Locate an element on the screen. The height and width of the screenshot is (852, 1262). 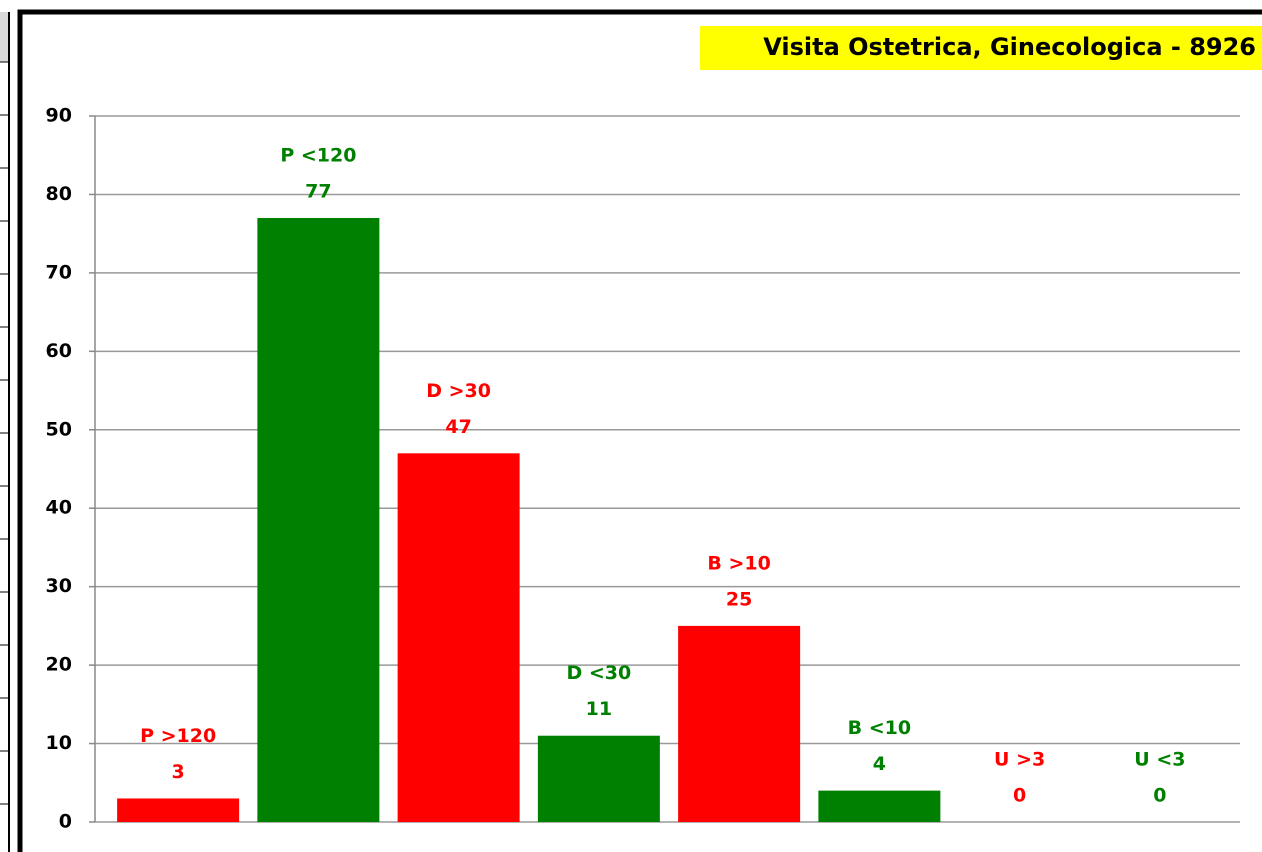
table-header is located at coordinates (4, 37).